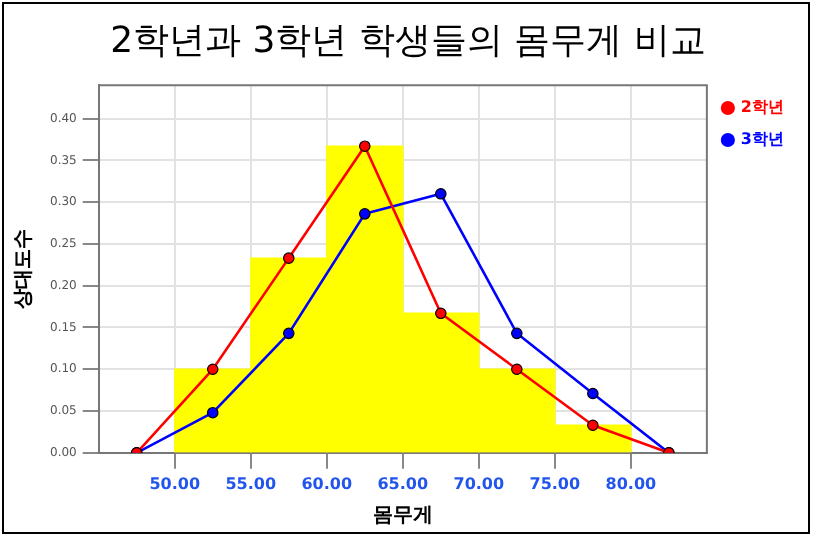  I want to click on chart-title: 2학년과 3학년 학생들의 몸무게 비교, so click(408, 41).